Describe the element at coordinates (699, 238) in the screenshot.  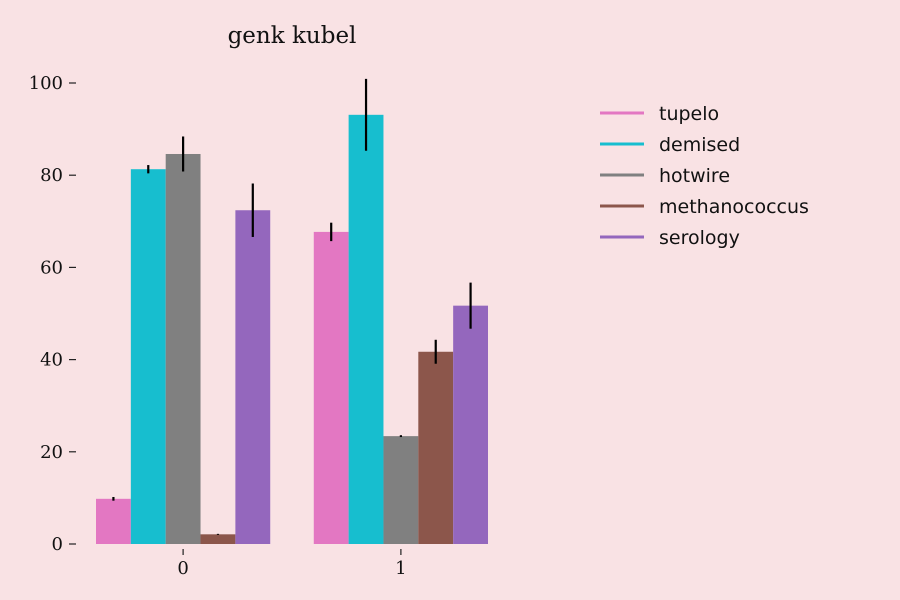
I see `legend-label-serology: serology` at that location.